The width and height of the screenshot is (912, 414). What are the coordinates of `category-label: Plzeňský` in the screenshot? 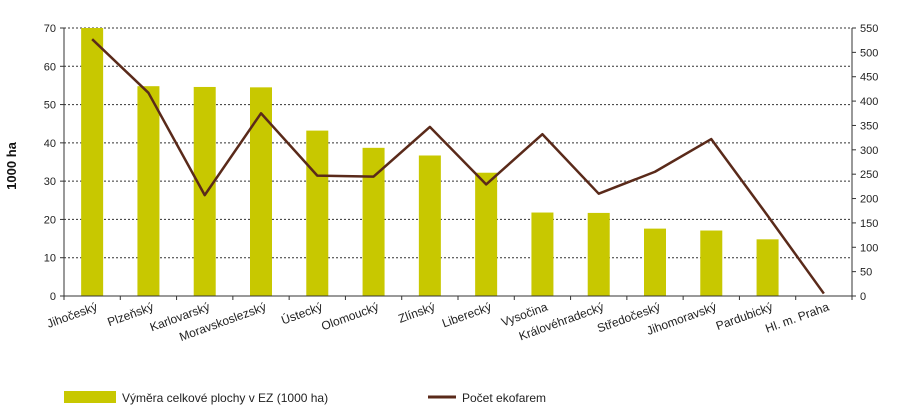 It's located at (131, 315).